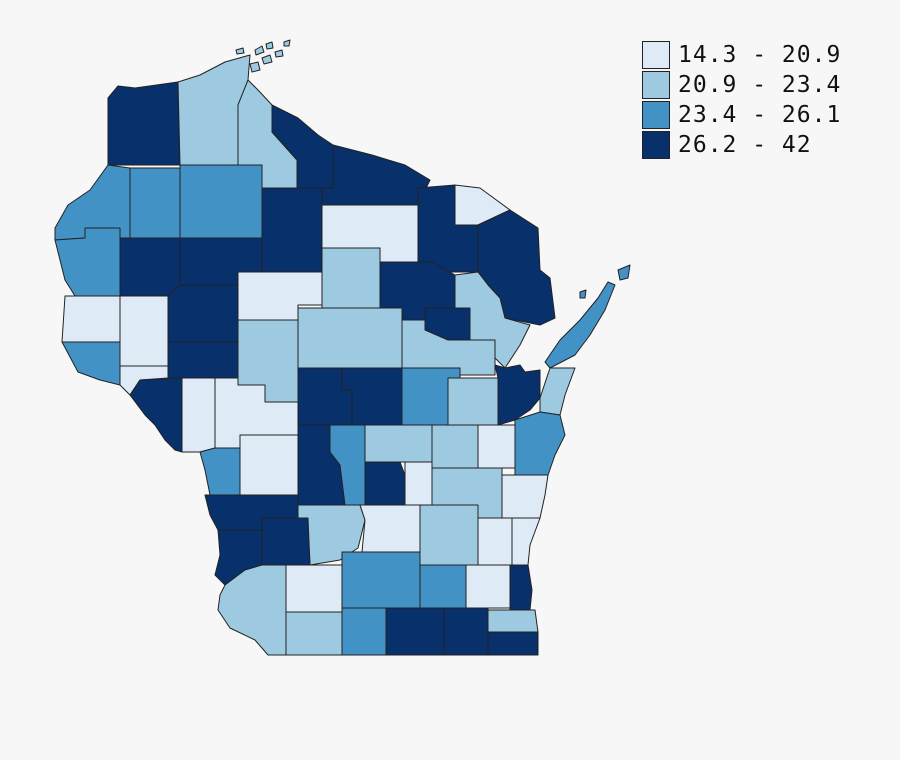  Describe the element at coordinates (91, 319) in the screenshot. I see `county-stcroix` at that location.